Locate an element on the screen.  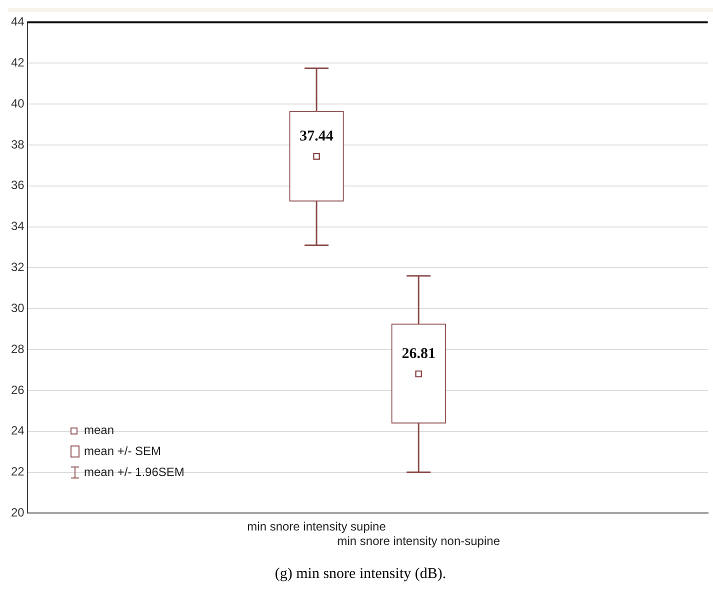
x-tick-label: min snore intensity non-supine is located at coordinates (418, 541).